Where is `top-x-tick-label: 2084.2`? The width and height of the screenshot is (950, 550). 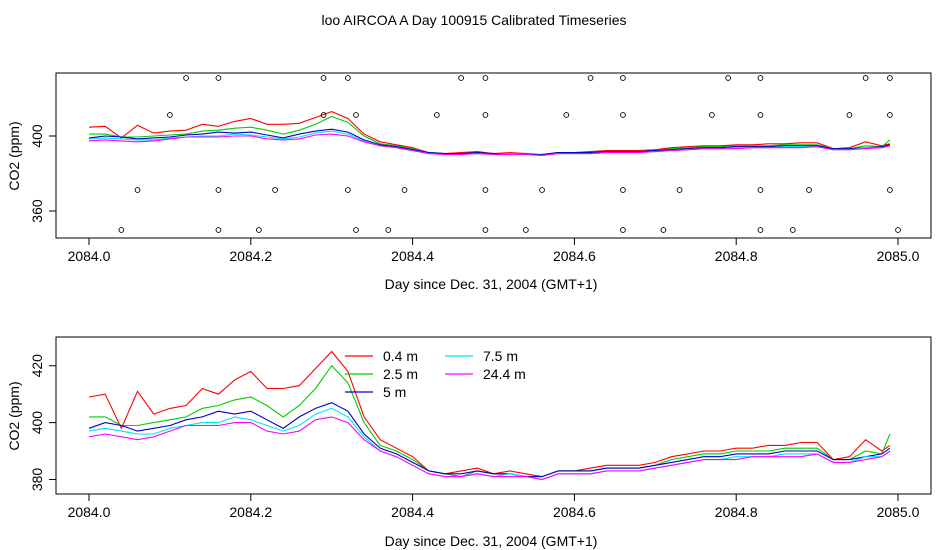 top-x-tick-label: 2084.2 is located at coordinates (250, 256).